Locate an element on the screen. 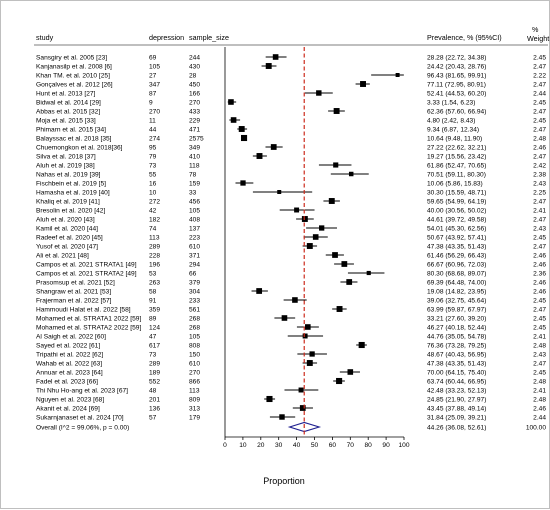 This screenshot has width=550, height=510. sample-size: 270 is located at coordinates (194, 102).